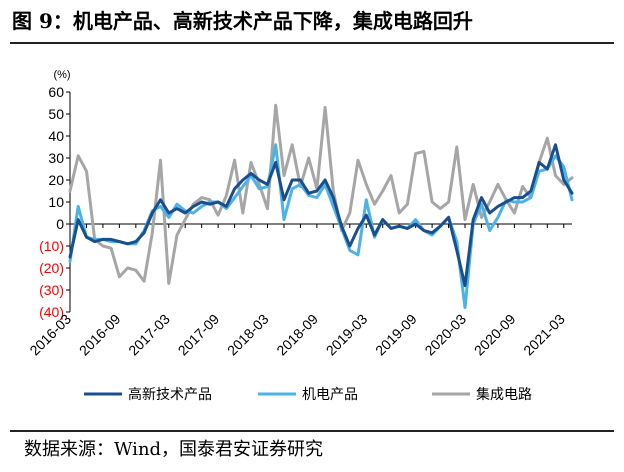 This screenshot has height=472, width=624. Describe the element at coordinates (56, 136) in the screenshot. I see `y-tick-label: 40` at that location.